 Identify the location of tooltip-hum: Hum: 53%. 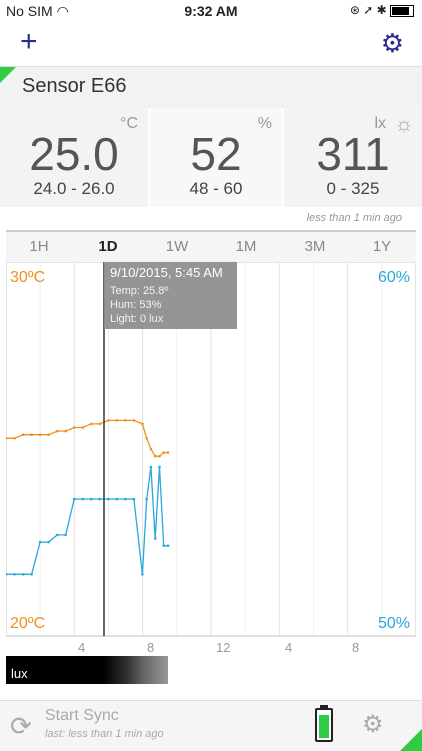
(136, 305).